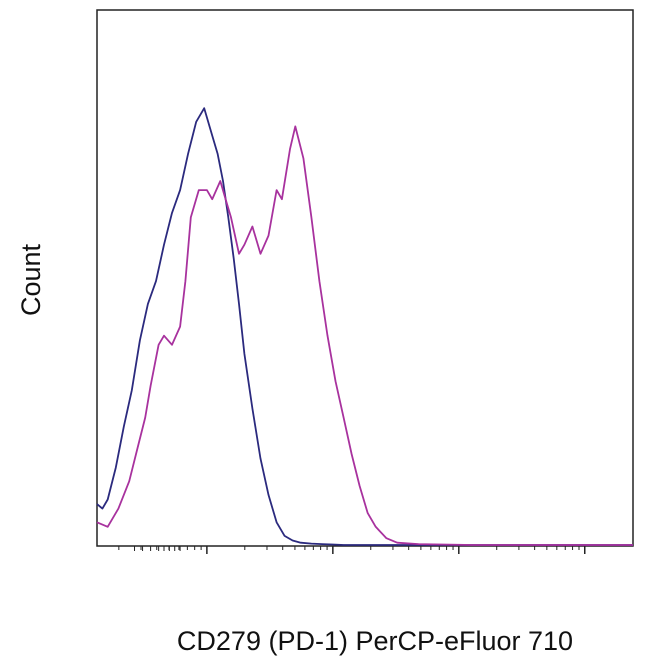  I want to click on x-axis-label: CD279 (PD-1) PerCP-eFluor 710, so click(375, 641).